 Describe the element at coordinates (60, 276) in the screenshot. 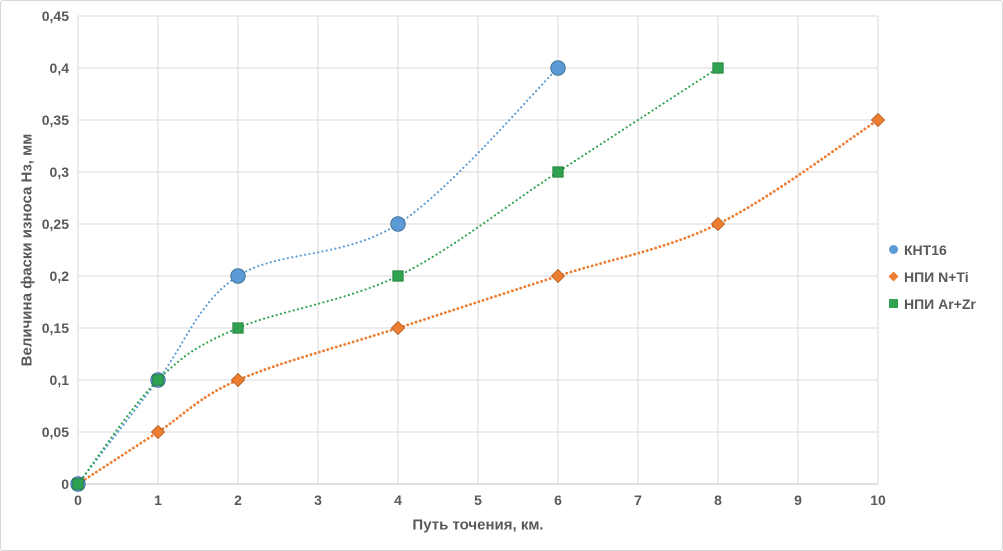

I see `svg-text: 0,2` at that location.